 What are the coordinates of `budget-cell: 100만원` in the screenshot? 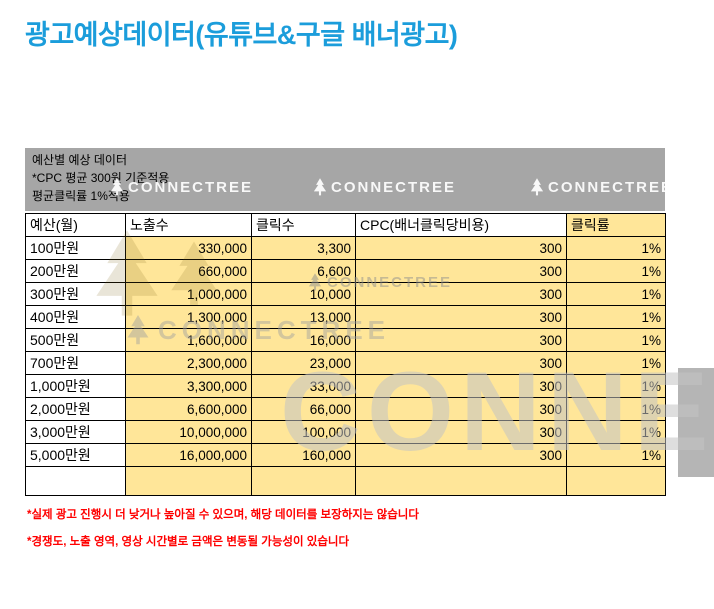 It's located at (75, 248).